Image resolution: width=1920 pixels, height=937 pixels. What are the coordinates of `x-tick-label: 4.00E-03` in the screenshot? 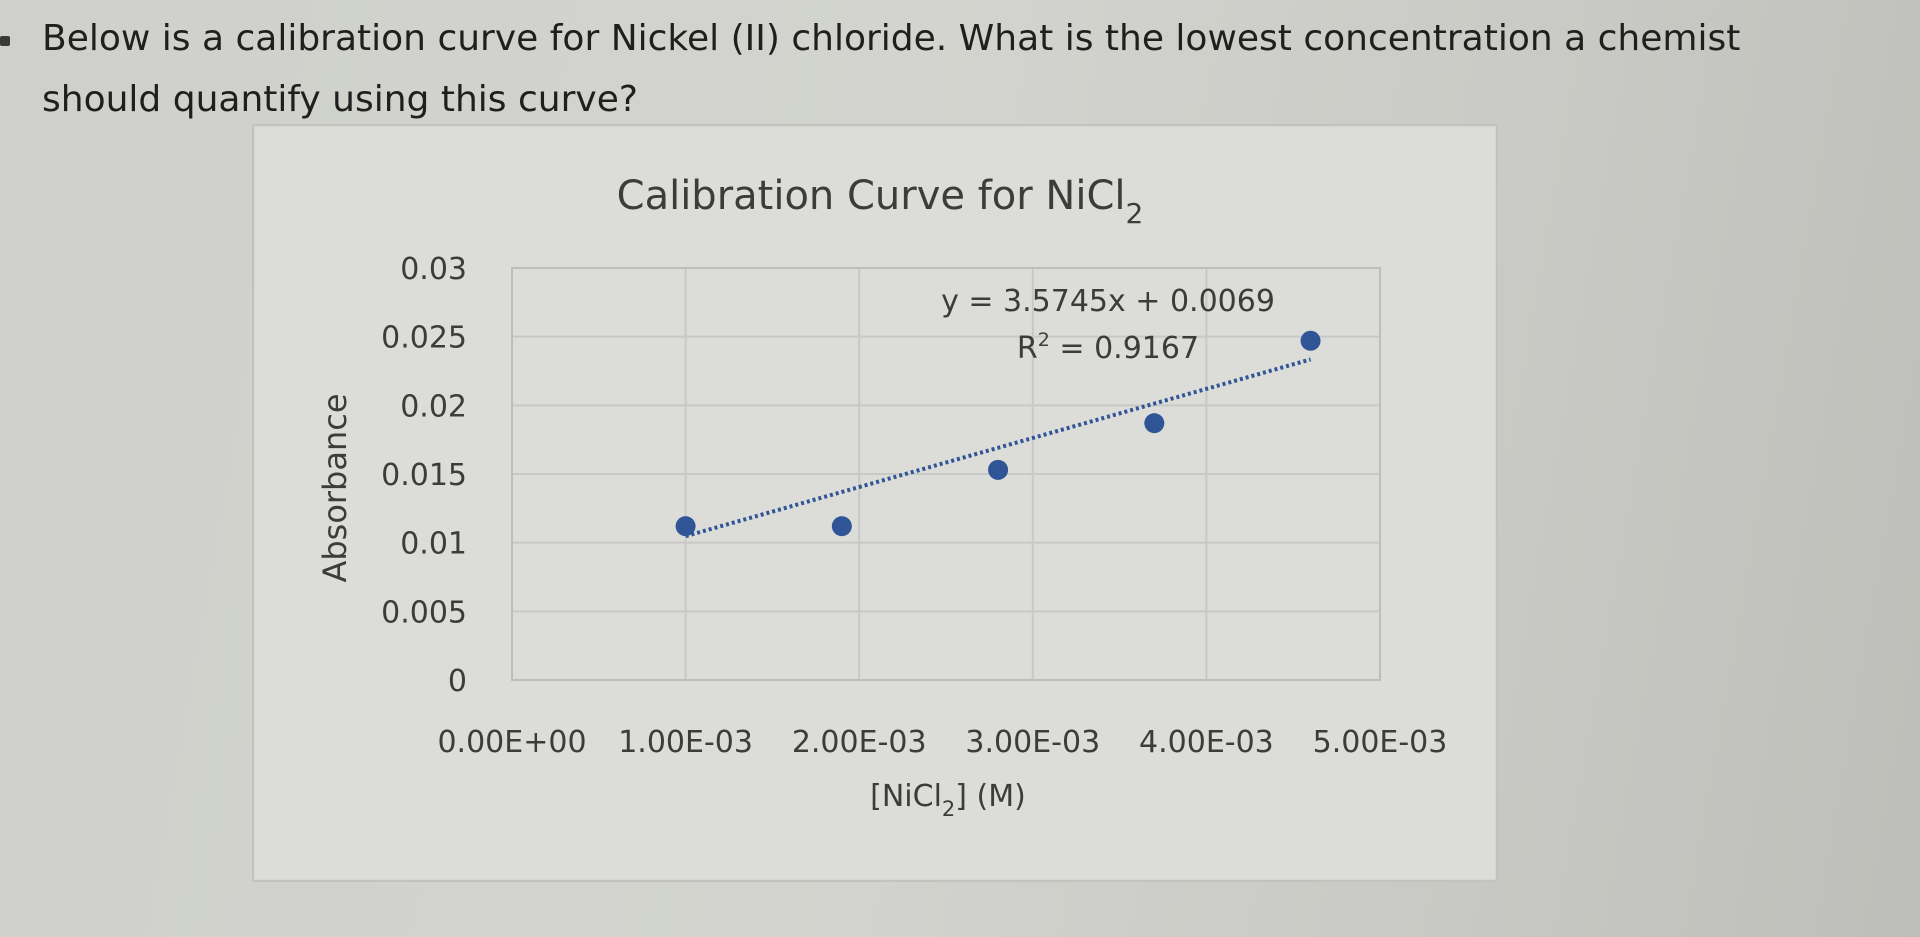 It's located at (1206, 742).